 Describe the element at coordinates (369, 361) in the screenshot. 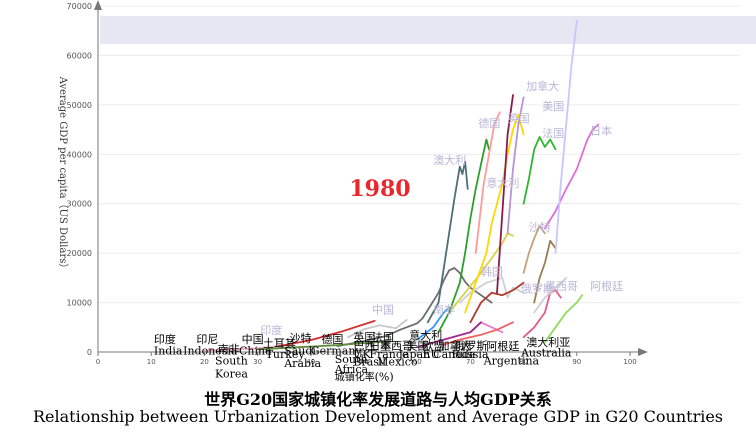

I see `country-label: Brasil` at that location.